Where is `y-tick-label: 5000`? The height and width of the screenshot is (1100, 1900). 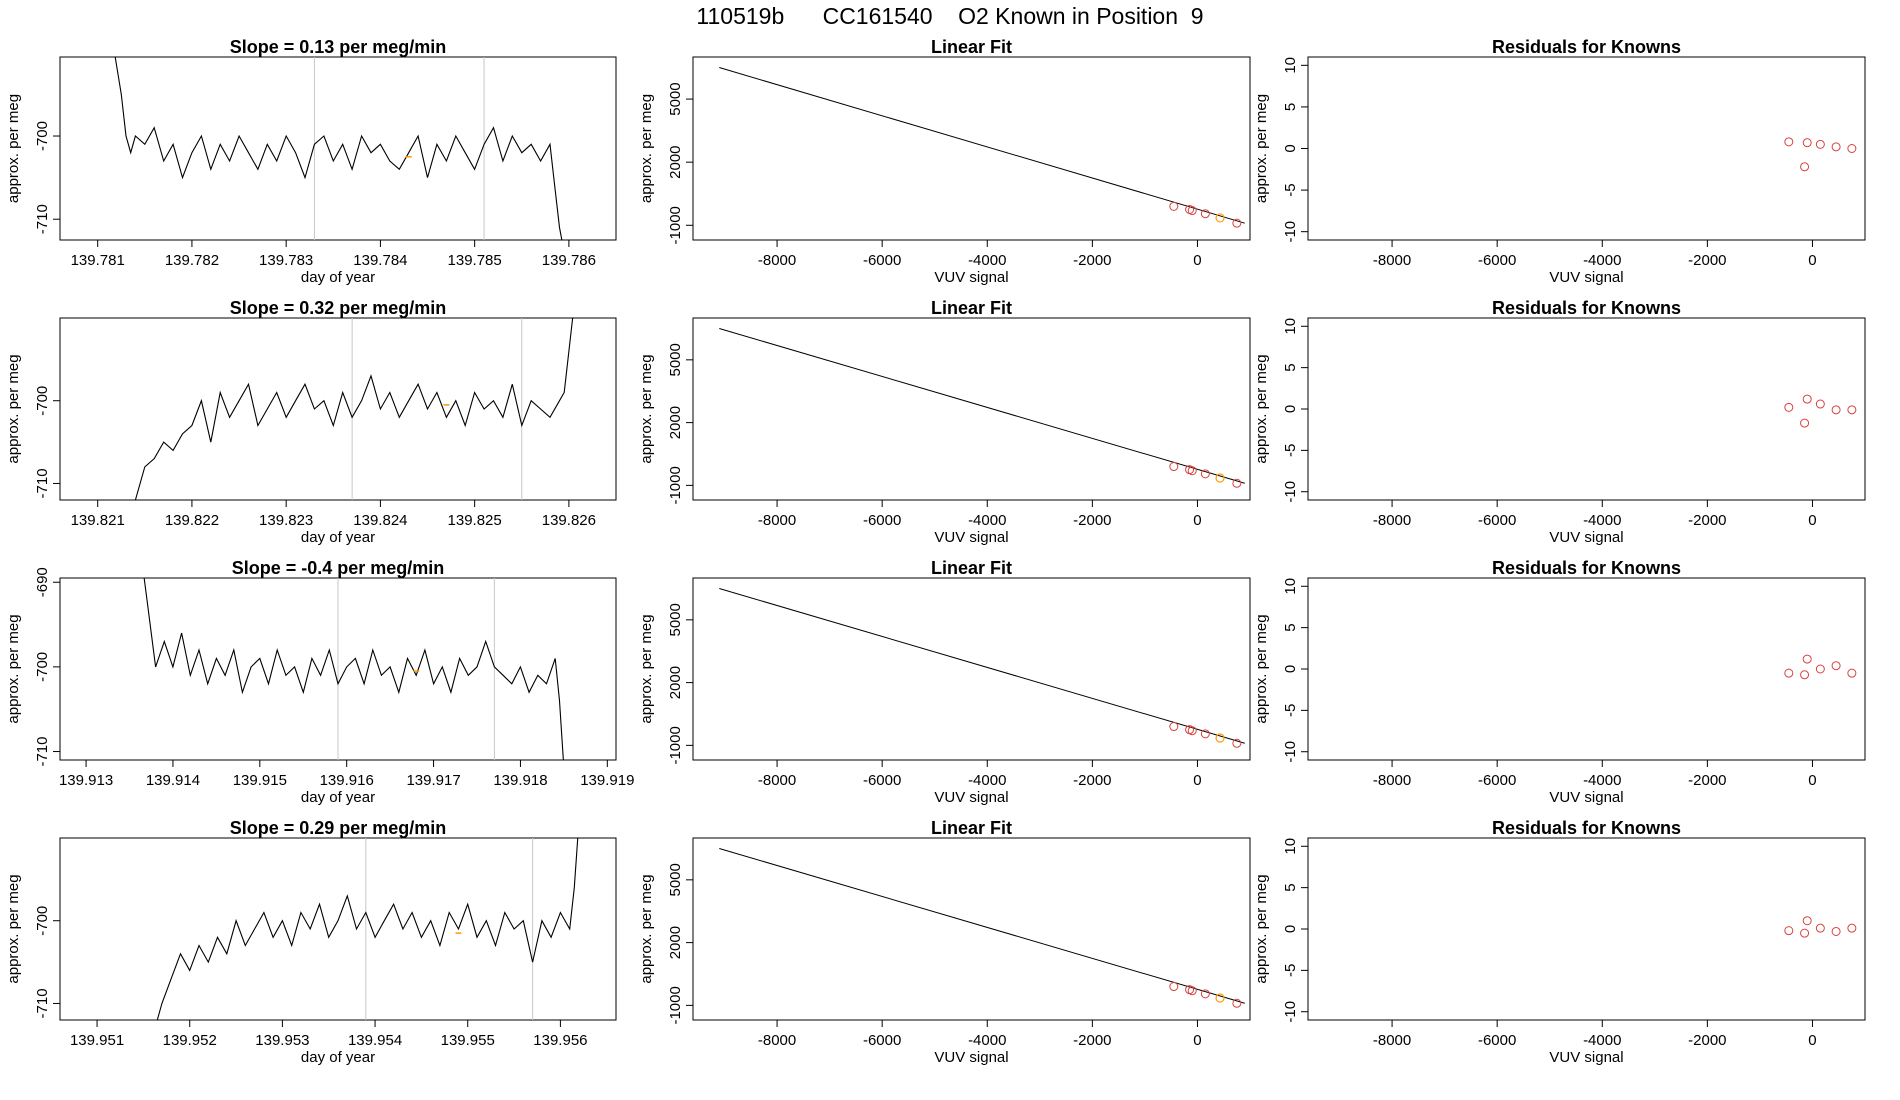 y-tick-label: 5000 is located at coordinates (675, 619).